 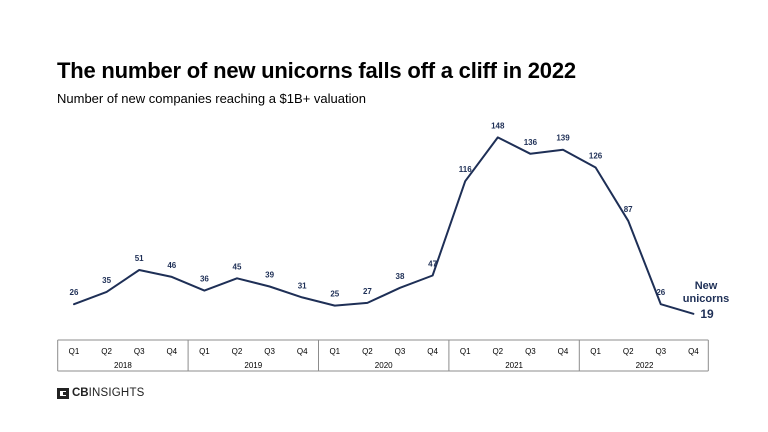 What do you see at coordinates (706, 286) in the screenshot?
I see `annotation-label: New` at bounding box center [706, 286].